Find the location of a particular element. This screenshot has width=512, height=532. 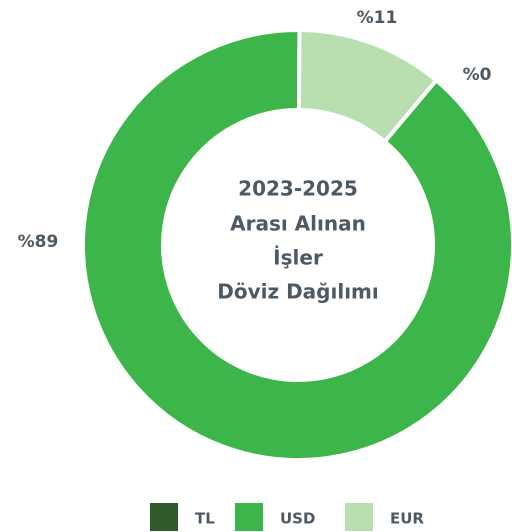

center-title: Arası Alınan is located at coordinates (298, 224).